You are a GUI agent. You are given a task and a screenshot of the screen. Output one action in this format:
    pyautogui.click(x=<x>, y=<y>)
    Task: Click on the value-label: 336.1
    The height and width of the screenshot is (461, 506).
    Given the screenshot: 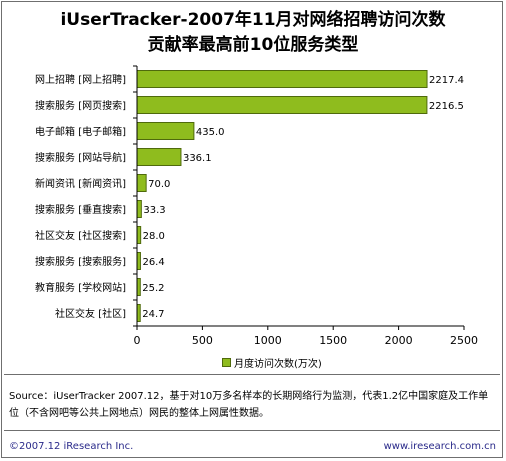 What is the action you would take?
    pyautogui.click(x=197, y=158)
    